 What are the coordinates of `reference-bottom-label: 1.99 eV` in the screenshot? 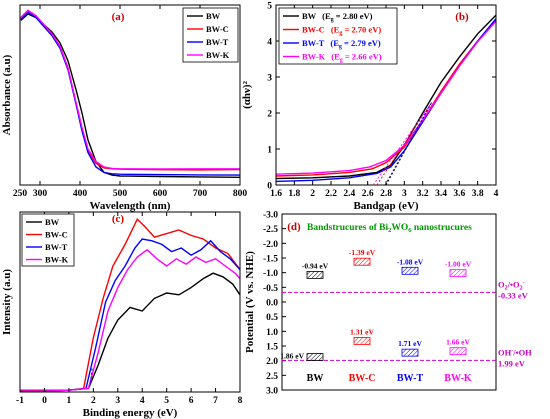 It's located at (512, 363).